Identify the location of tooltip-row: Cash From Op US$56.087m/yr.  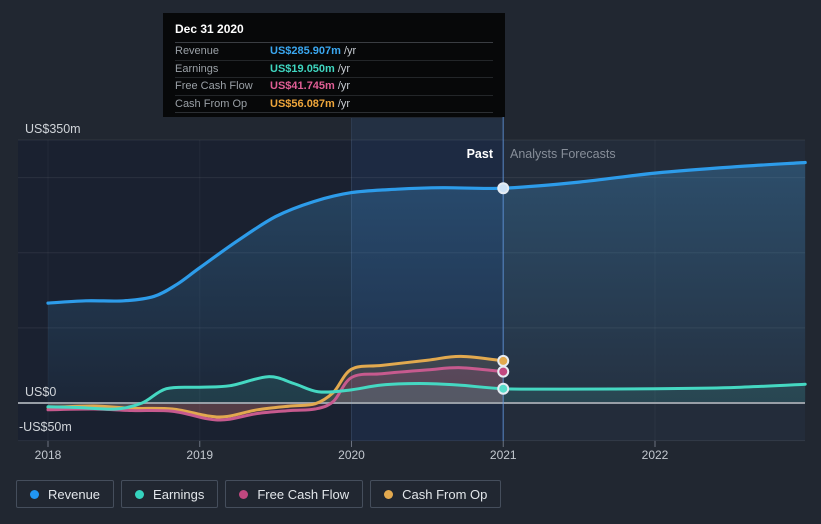
(334, 104).